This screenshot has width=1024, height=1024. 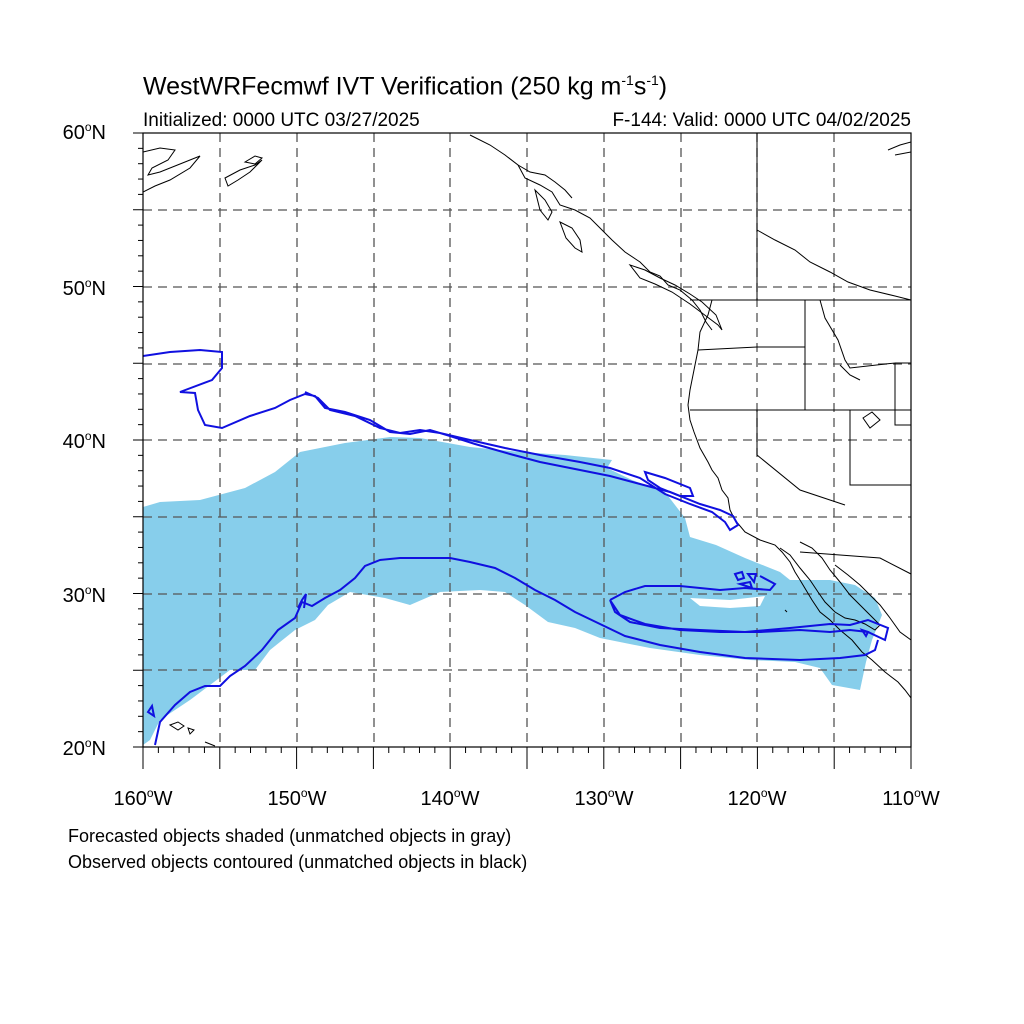 What do you see at coordinates (761, 120) in the screenshot?
I see `valid-time-label: F-144: Valid: 0000 UTC 04/02/2025` at bounding box center [761, 120].